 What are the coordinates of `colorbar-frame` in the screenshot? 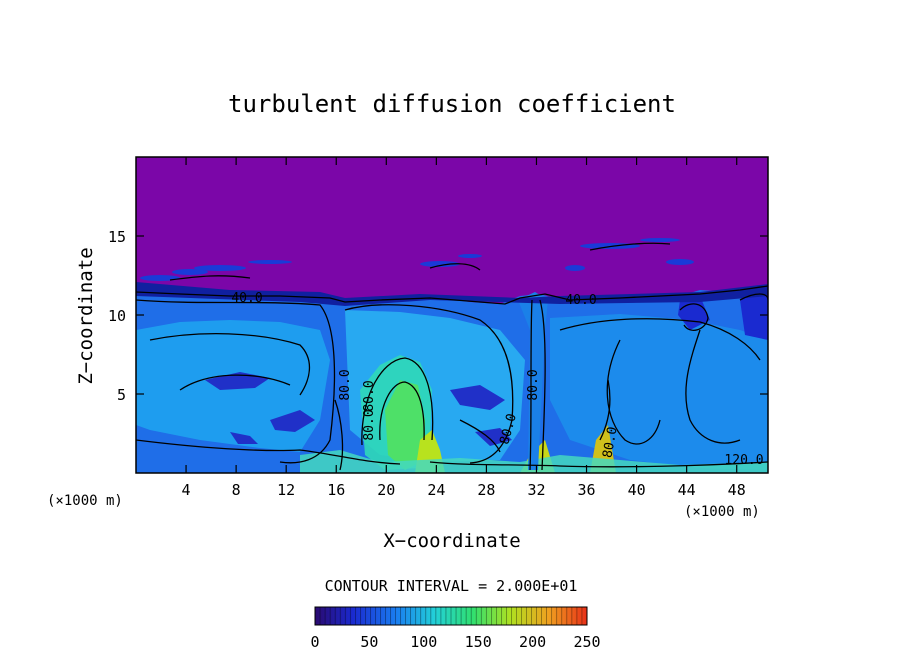 It's located at (451, 616).